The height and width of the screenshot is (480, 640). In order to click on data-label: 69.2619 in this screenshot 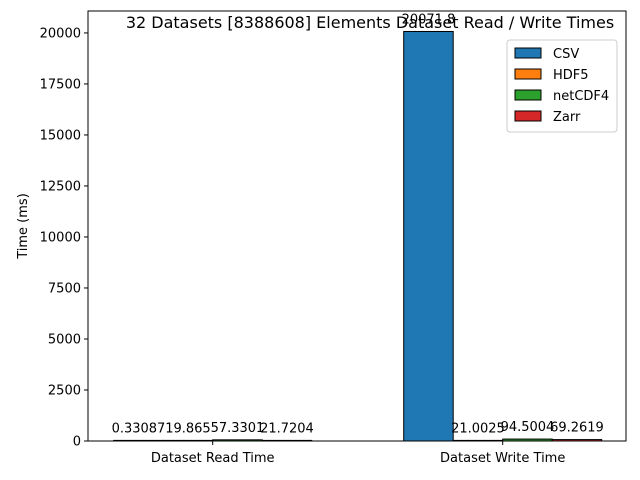, I will do `click(577, 428)`.